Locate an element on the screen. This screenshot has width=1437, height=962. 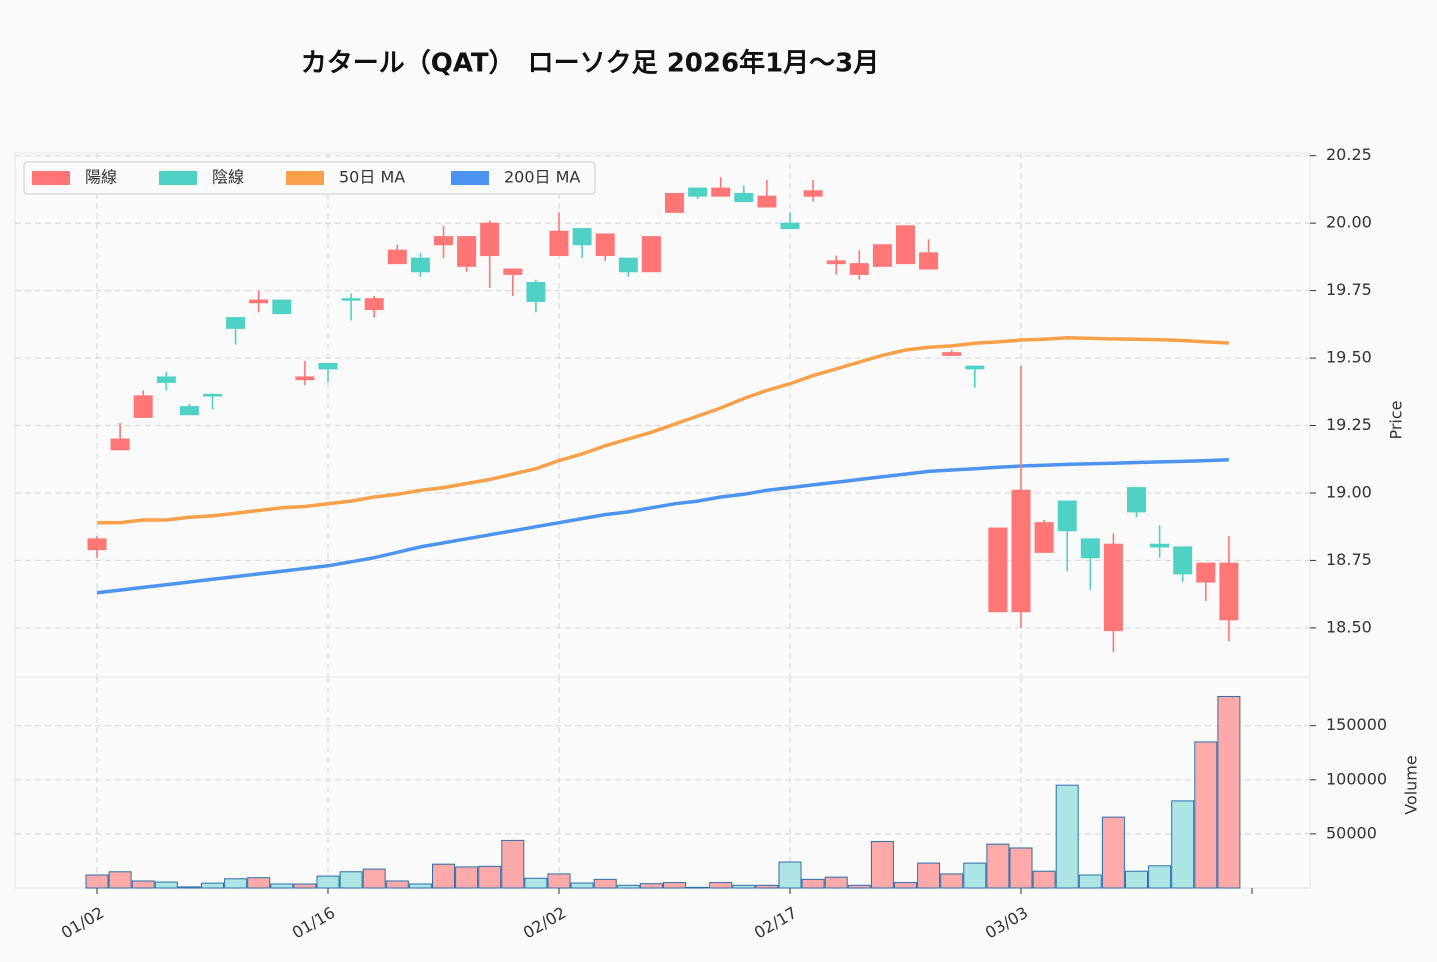
y-tick-label: 19.75 is located at coordinates (1349, 289).